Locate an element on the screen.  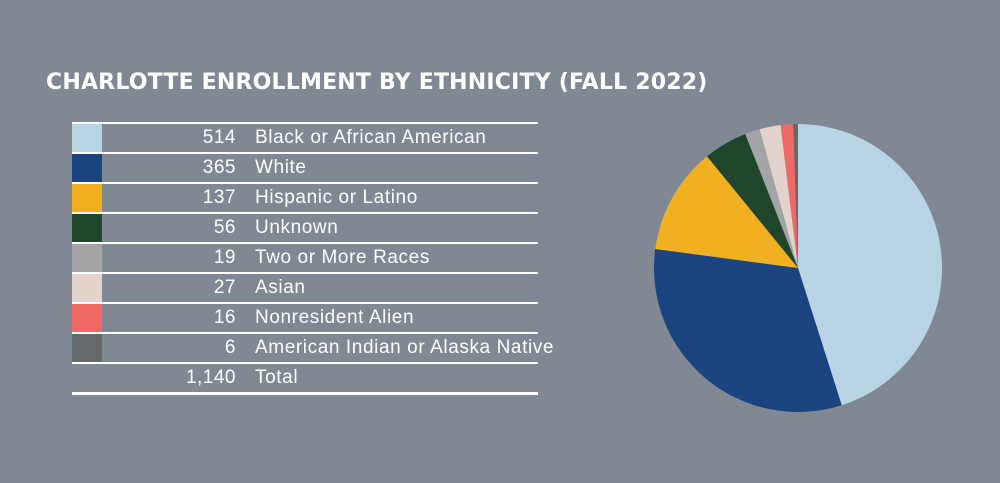
legend-count: 365 is located at coordinates (219, 167).